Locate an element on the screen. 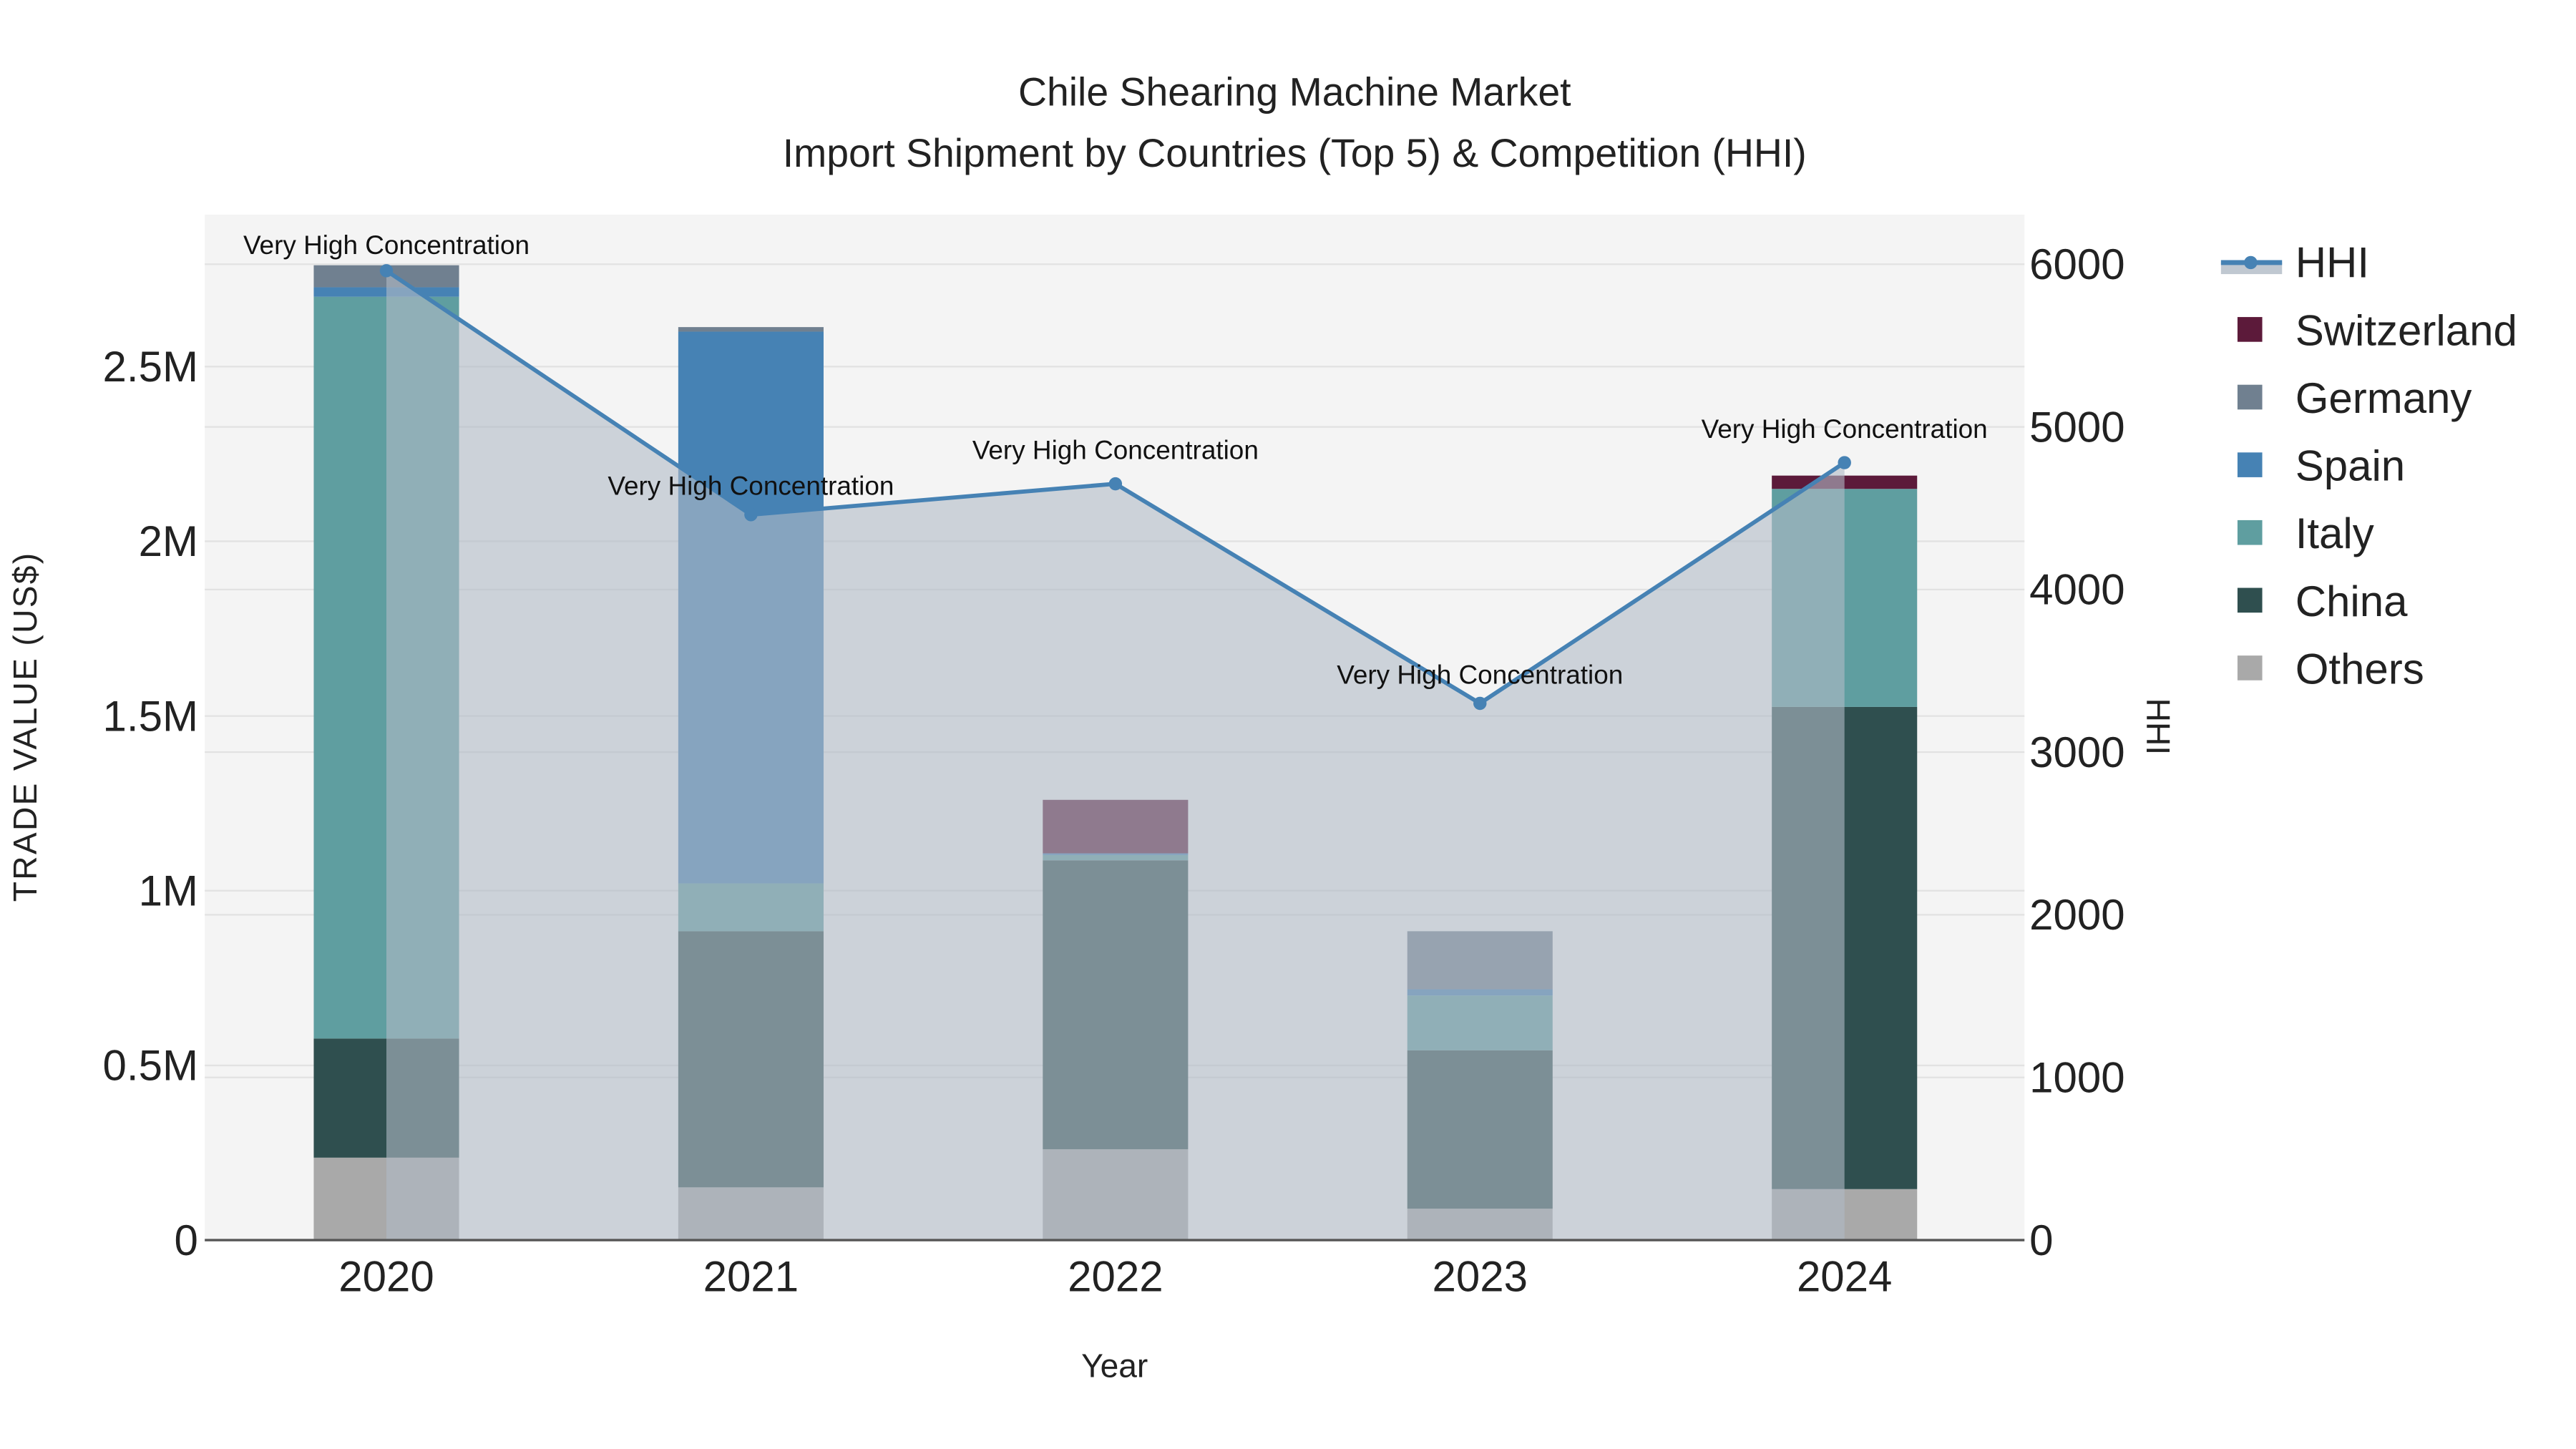 This screenshot has height=1449, width=2576. y2-tick-label: 5000 is located at coordinates (2076, 427).